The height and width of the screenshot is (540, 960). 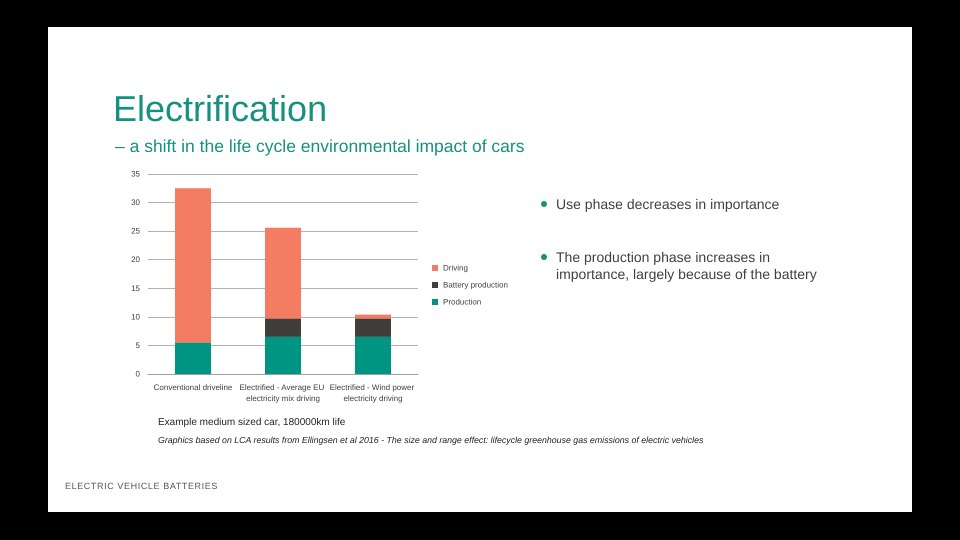 I want to click on y-tick-label: 0, so click(x=138, y=374).